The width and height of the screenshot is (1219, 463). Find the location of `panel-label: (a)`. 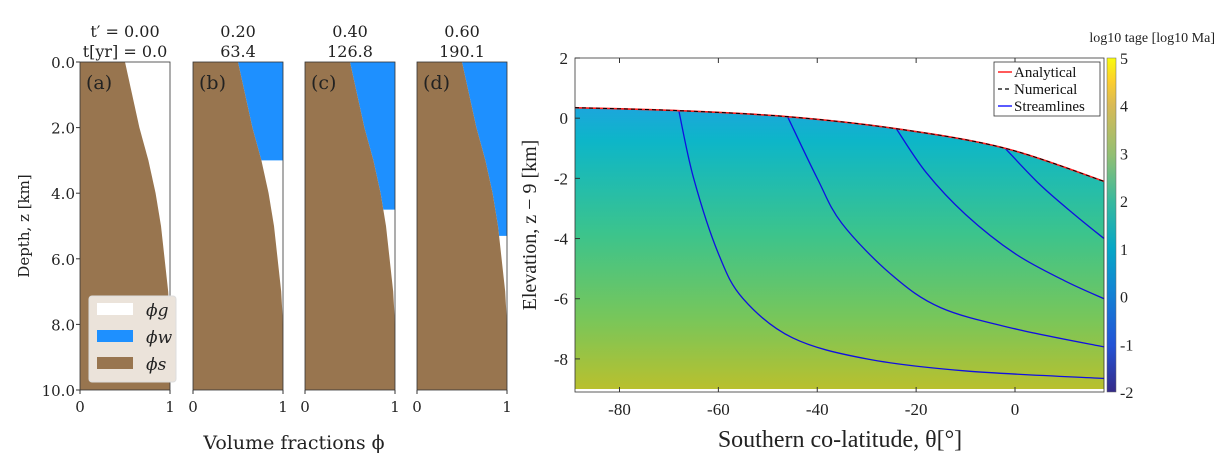

panel-label: (a) is located at coordinates (99, 83).